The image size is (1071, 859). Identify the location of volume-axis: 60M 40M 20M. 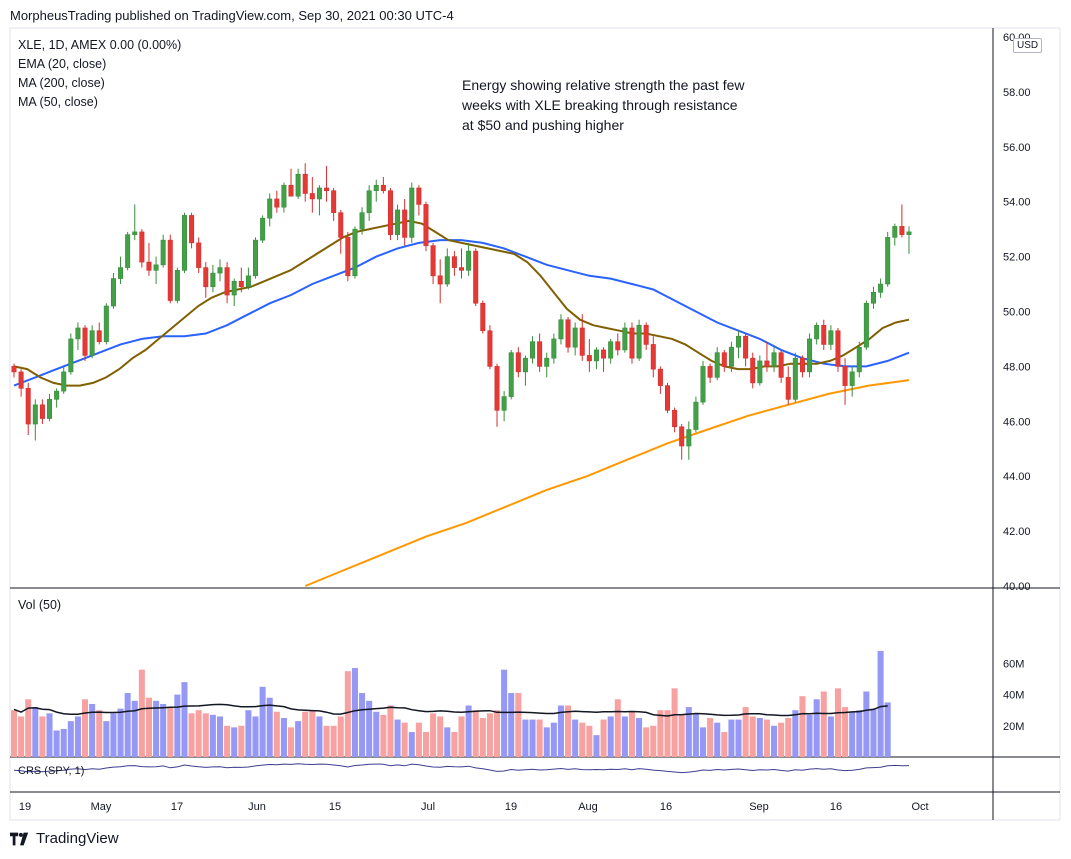
(1013, 695).